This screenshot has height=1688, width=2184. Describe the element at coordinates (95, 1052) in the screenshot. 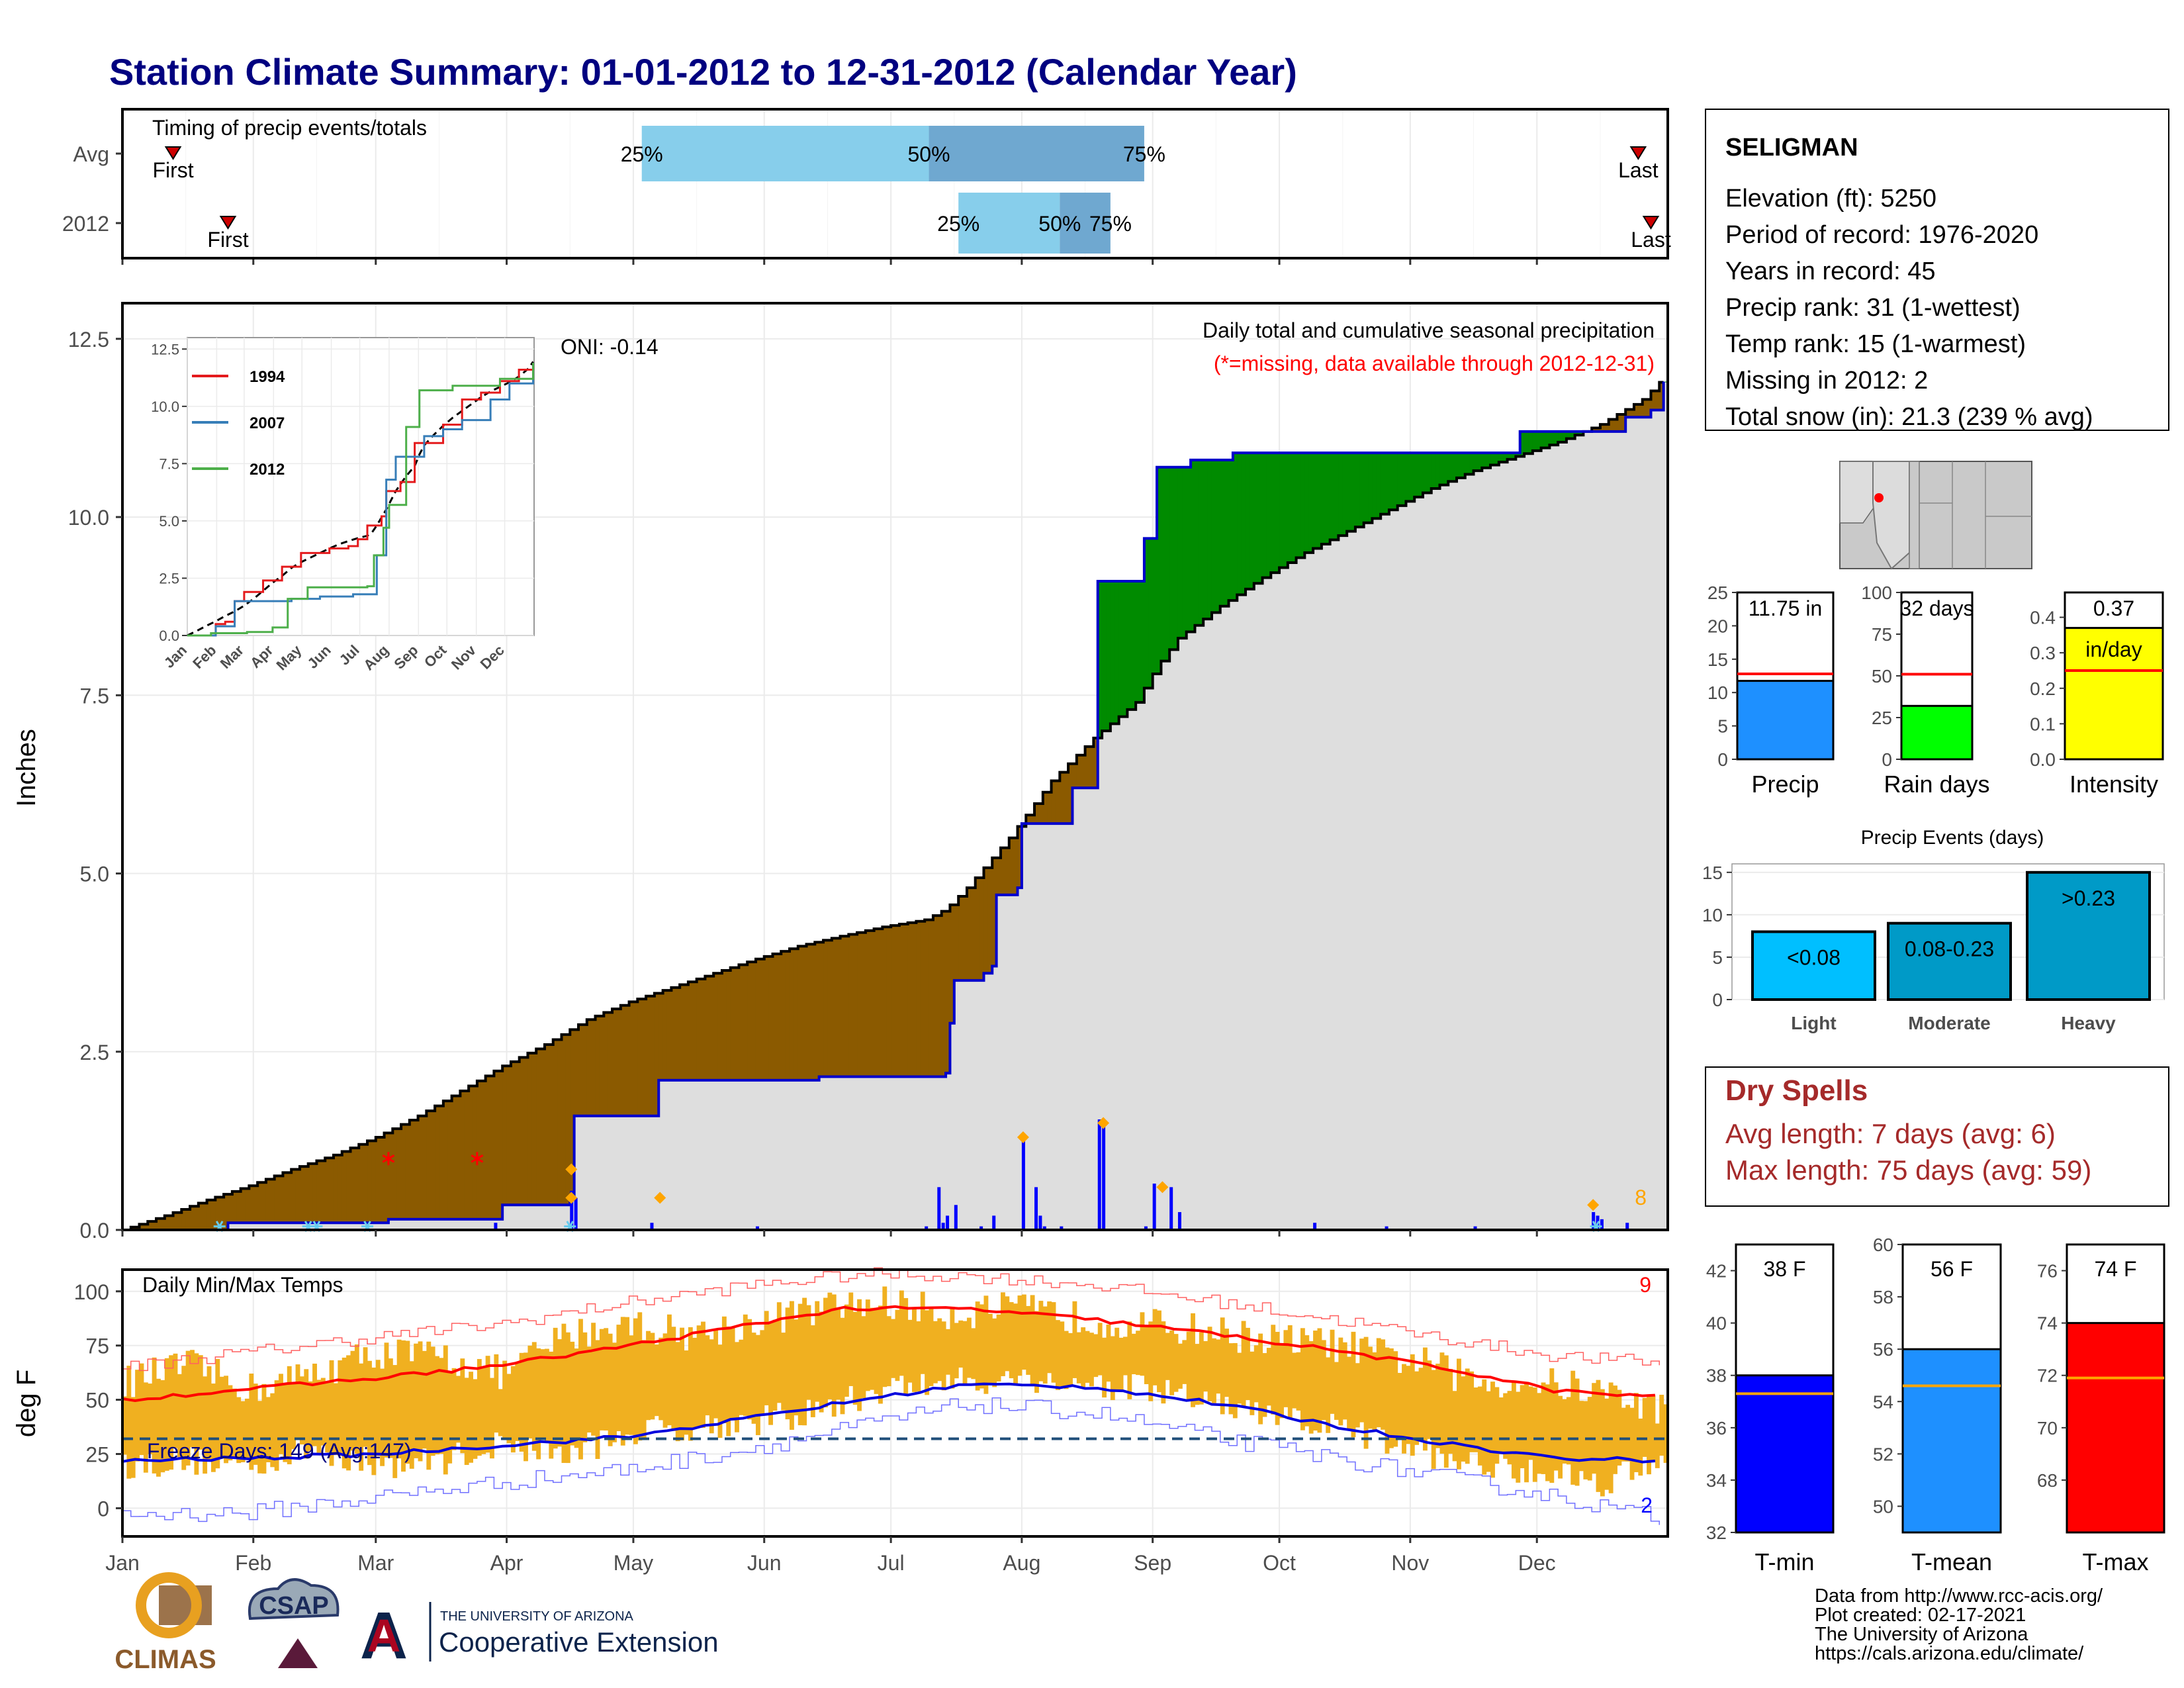

I see `precip-ytick-label: 2.5` at that location.